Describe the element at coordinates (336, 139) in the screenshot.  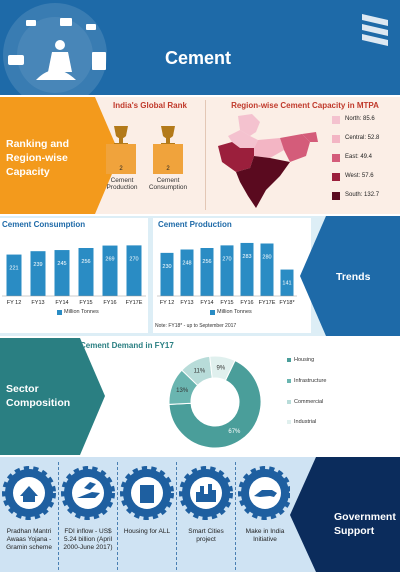
I see `legend-swatch-central` at that location.